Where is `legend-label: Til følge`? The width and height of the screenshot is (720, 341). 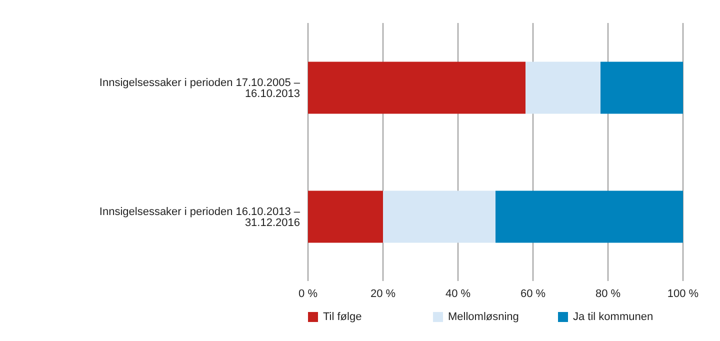 legend-label: Til følge is located at coordinates (342, 317).